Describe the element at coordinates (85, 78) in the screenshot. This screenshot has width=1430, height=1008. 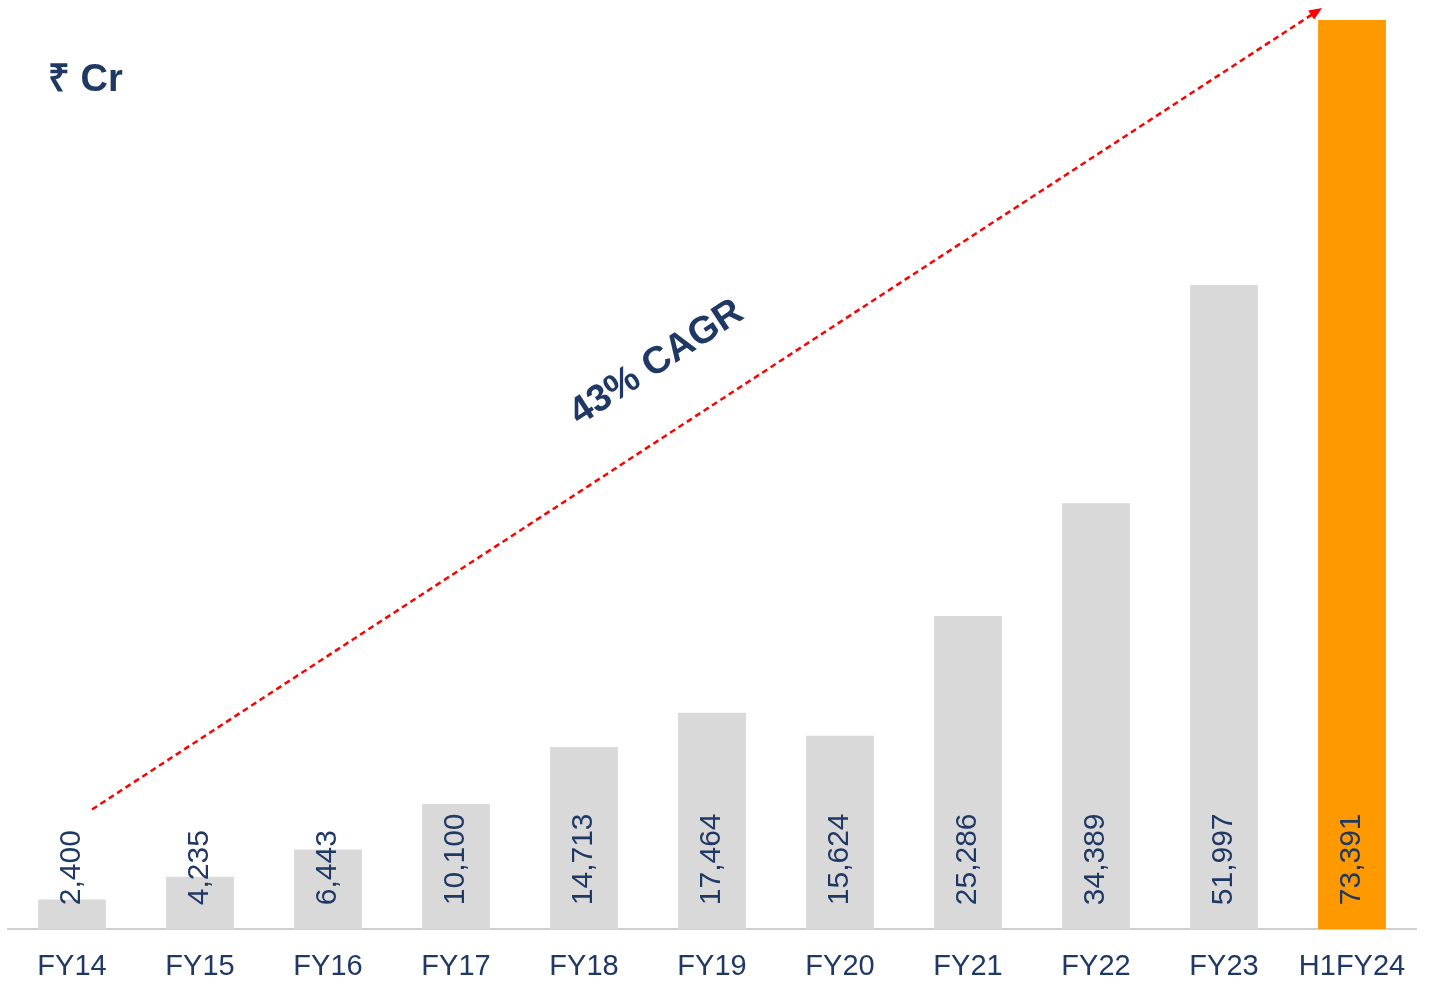
I see `y-axis-title: ₹ Cr` at that location.